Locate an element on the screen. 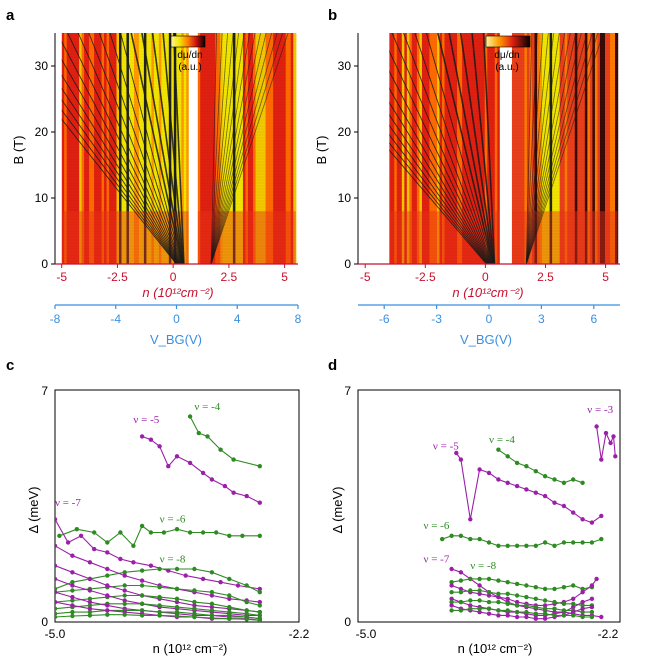 This screenshot has height=665, width=654. nu-annotation: ν = -4 is located at coordinates (207, 407).